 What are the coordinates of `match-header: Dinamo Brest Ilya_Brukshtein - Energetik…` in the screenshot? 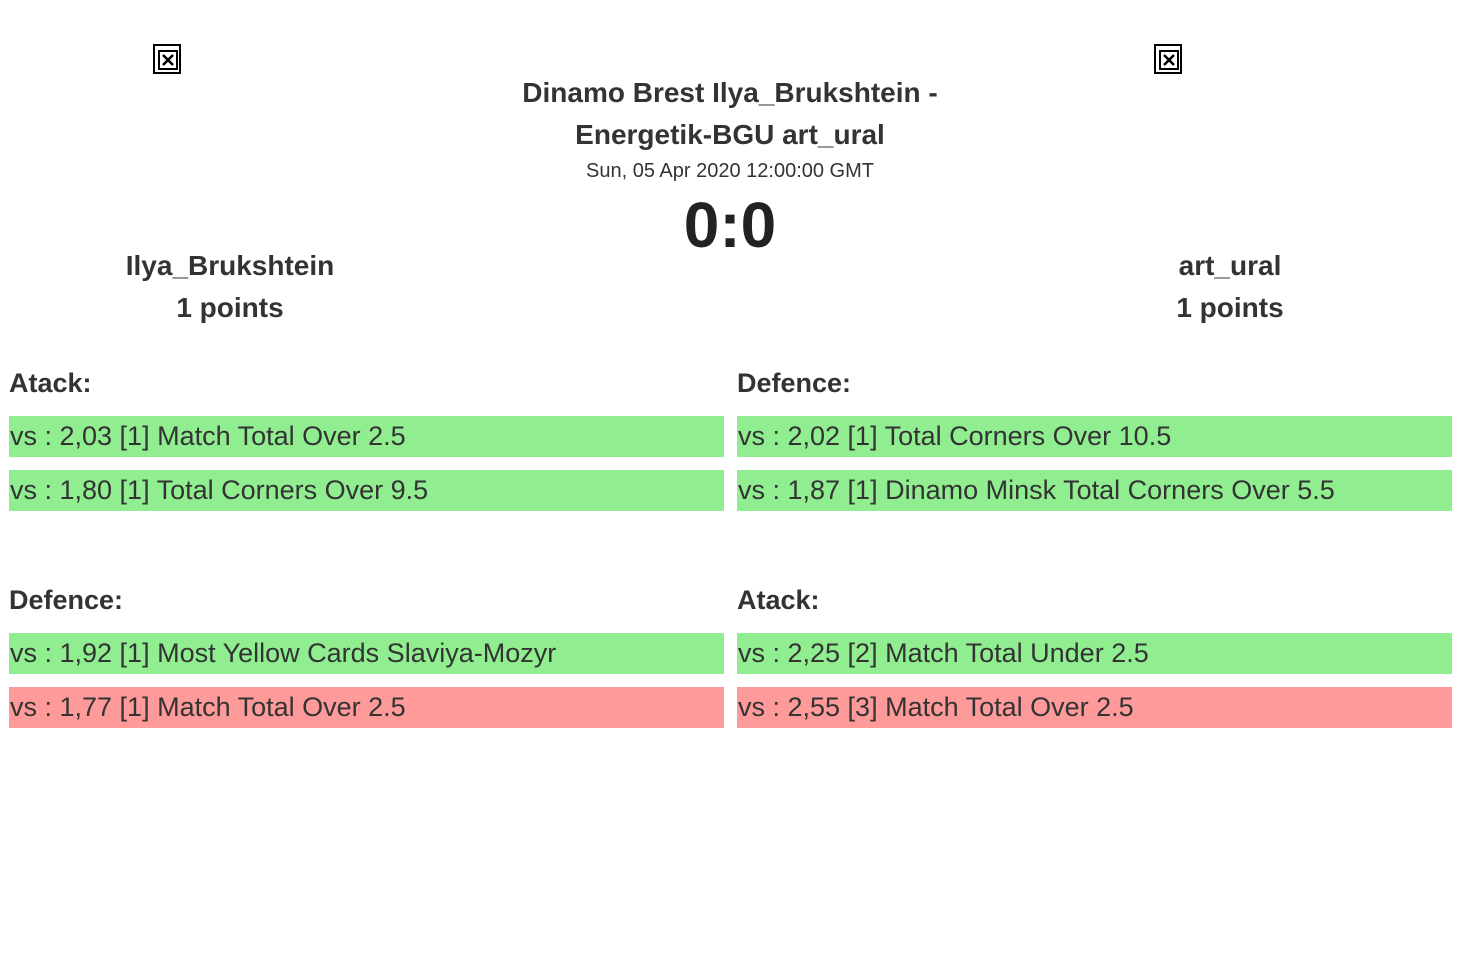 It's located at (730, 167).